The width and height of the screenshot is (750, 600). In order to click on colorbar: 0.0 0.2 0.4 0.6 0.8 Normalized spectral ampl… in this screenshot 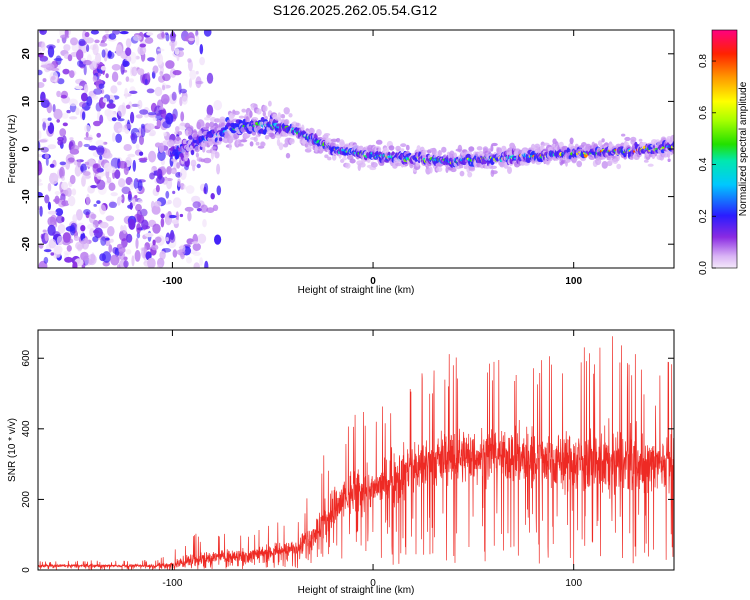, I will do `click(723, 152)`.